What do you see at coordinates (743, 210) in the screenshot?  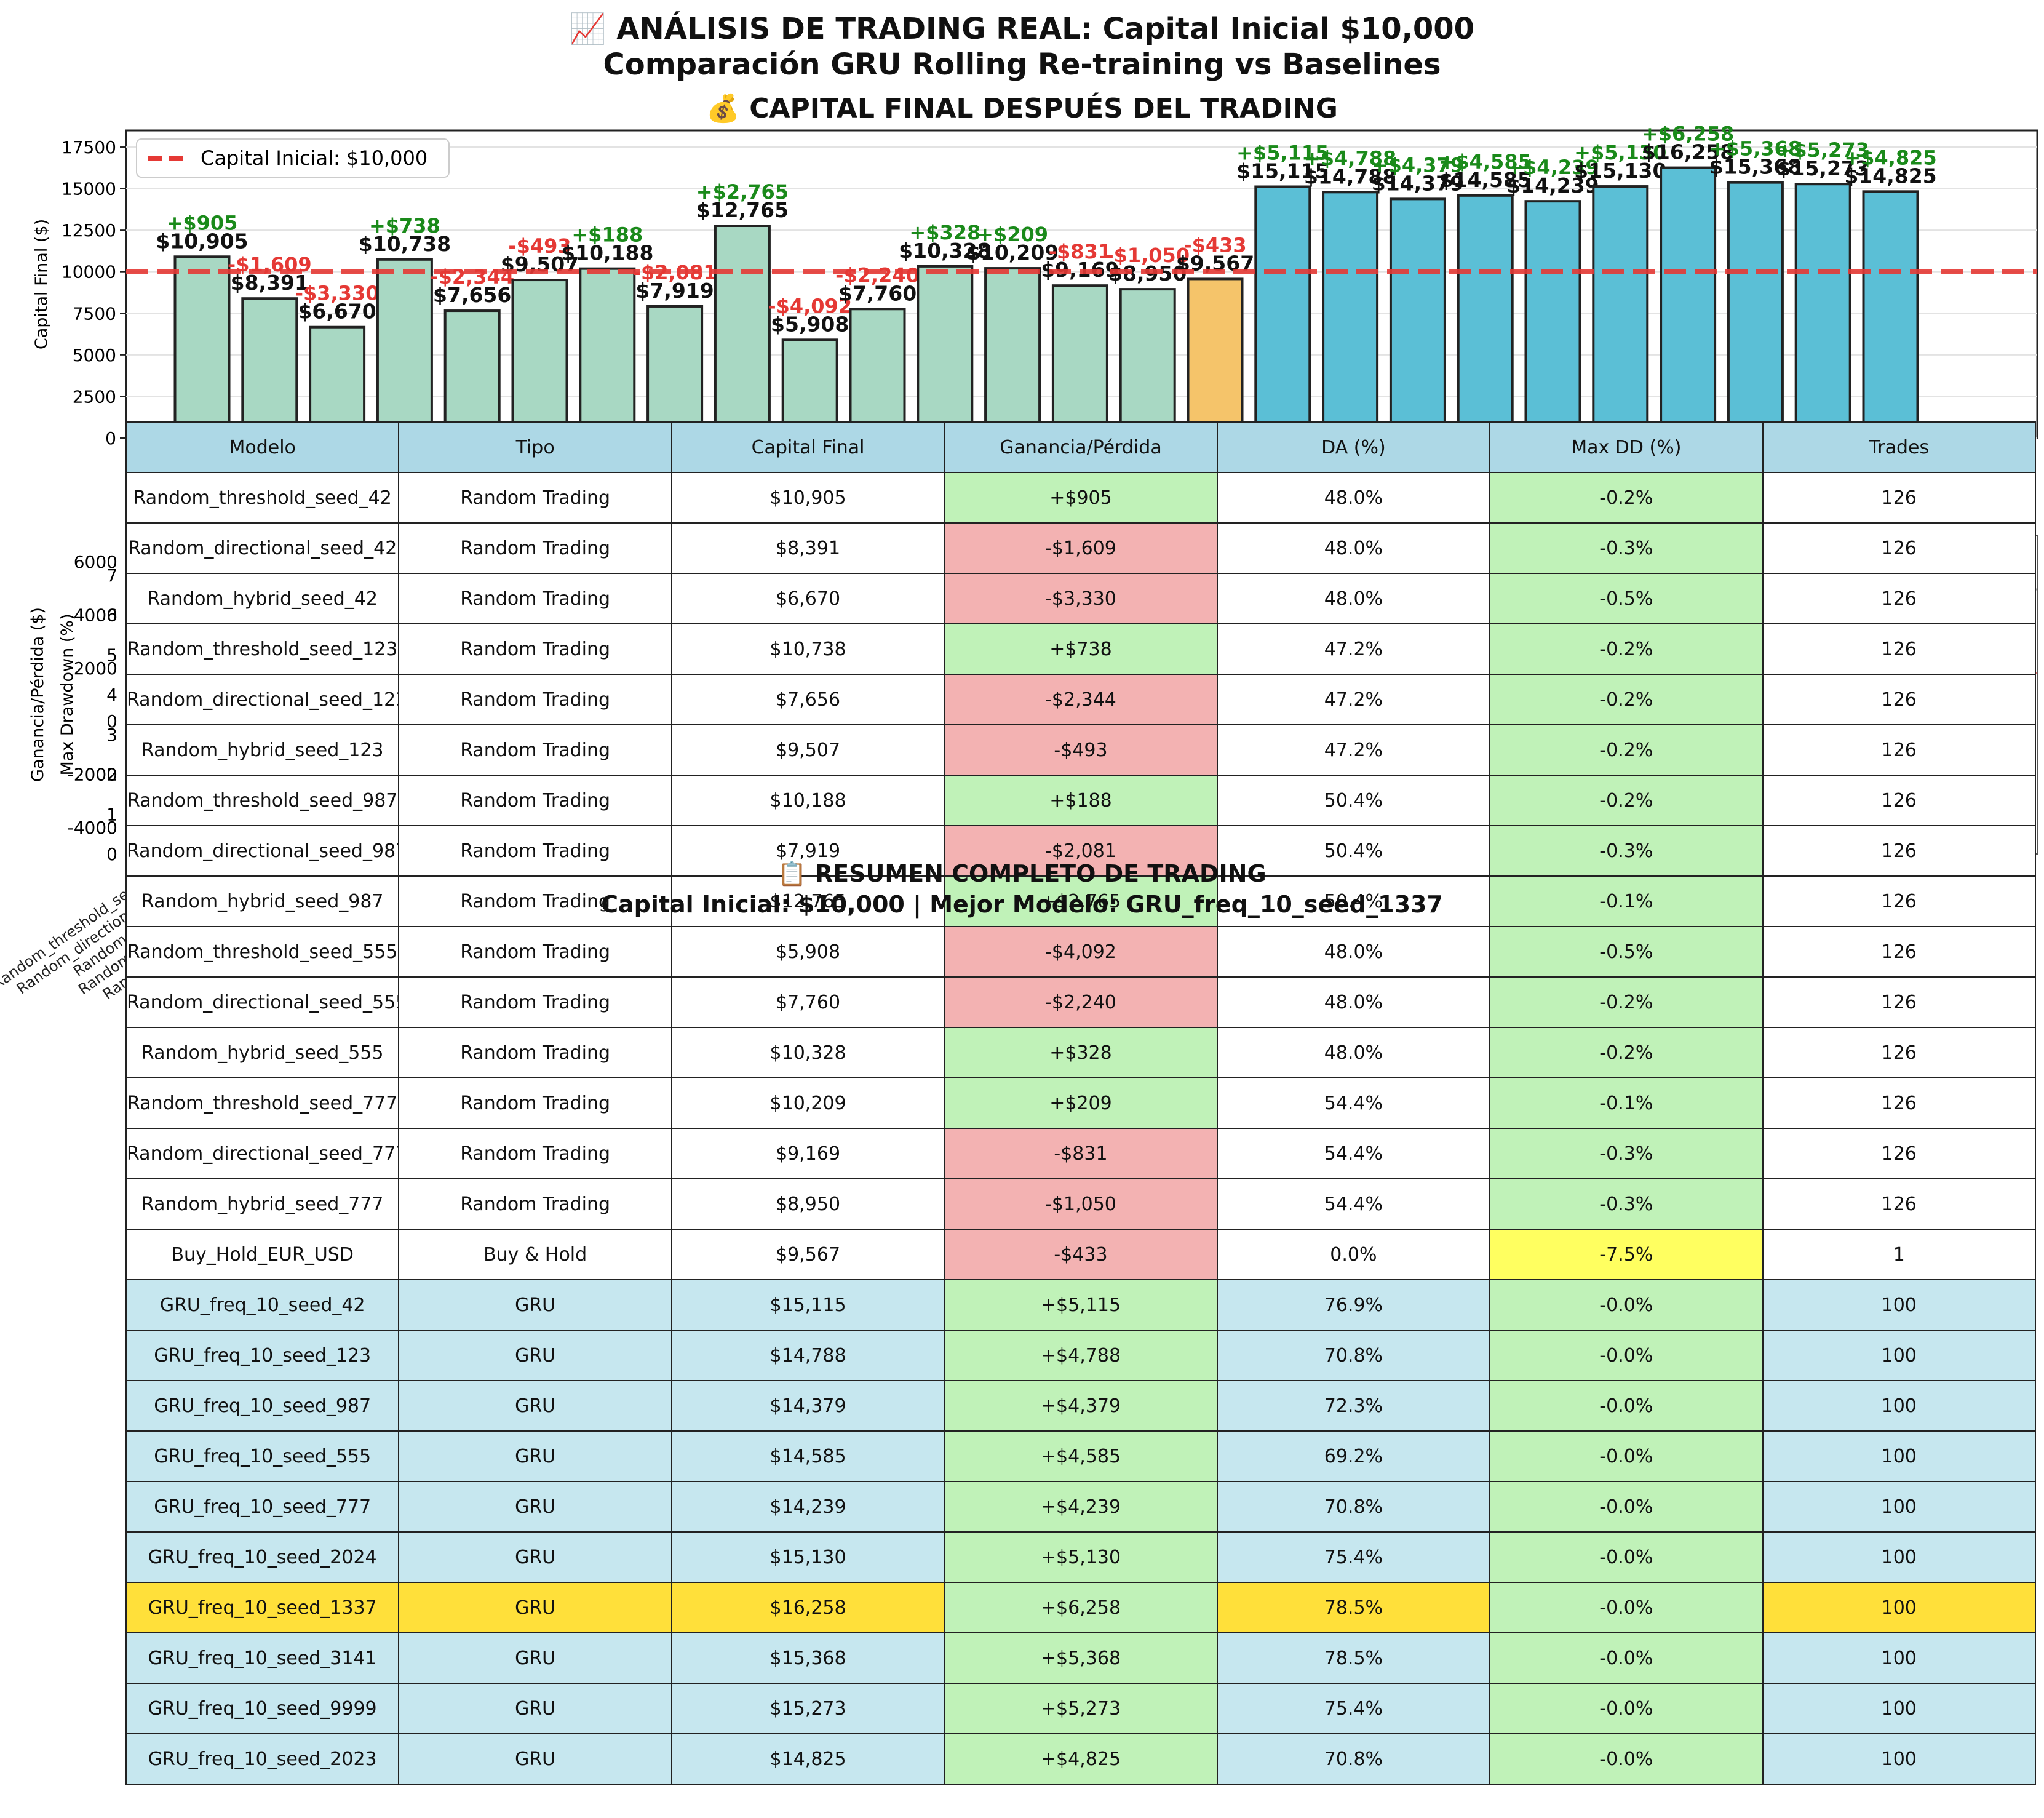 I see `capital-value-label: $12,765` at bounding box center [743, 210].